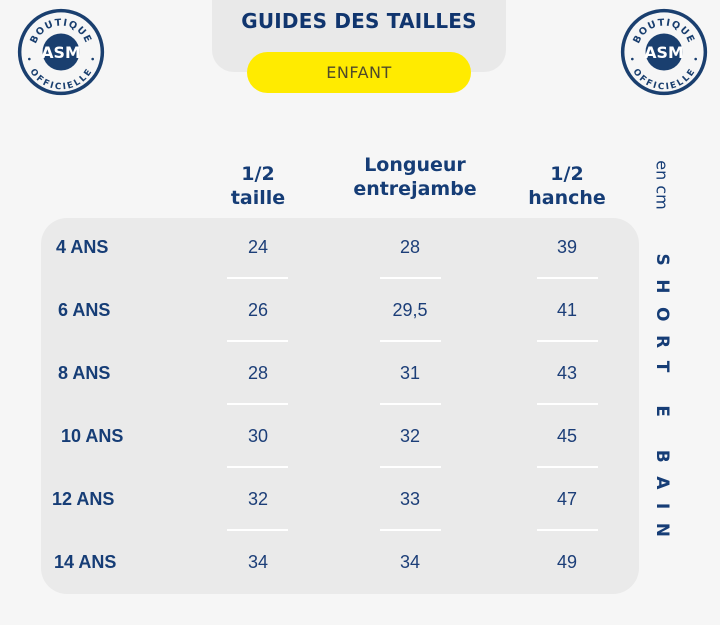  What do you see at coordinates (410, 562) in the screenshot?
I see `cell-inseam: 34` at bounding box center [410, 562].